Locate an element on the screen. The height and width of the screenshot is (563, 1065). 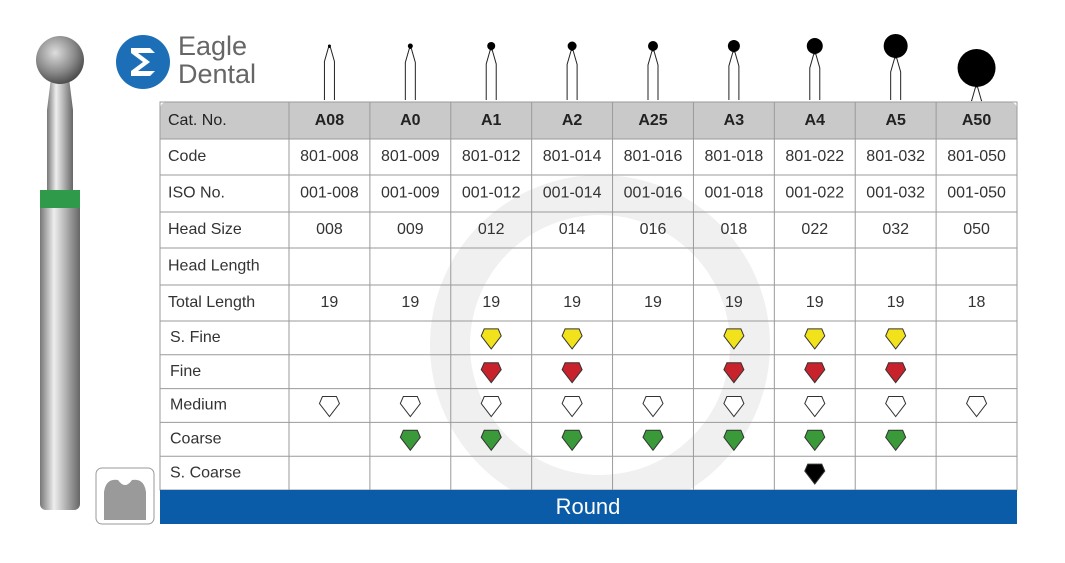
cell: 008 is located at coordinates (329, 229).